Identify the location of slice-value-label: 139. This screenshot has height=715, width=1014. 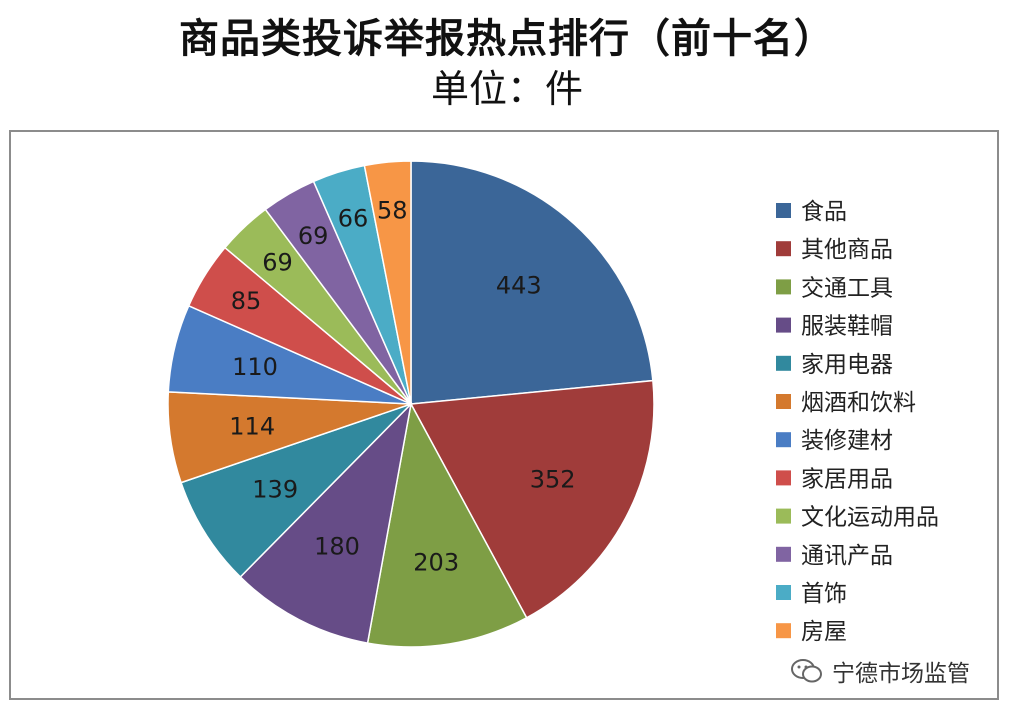
(275, 489).